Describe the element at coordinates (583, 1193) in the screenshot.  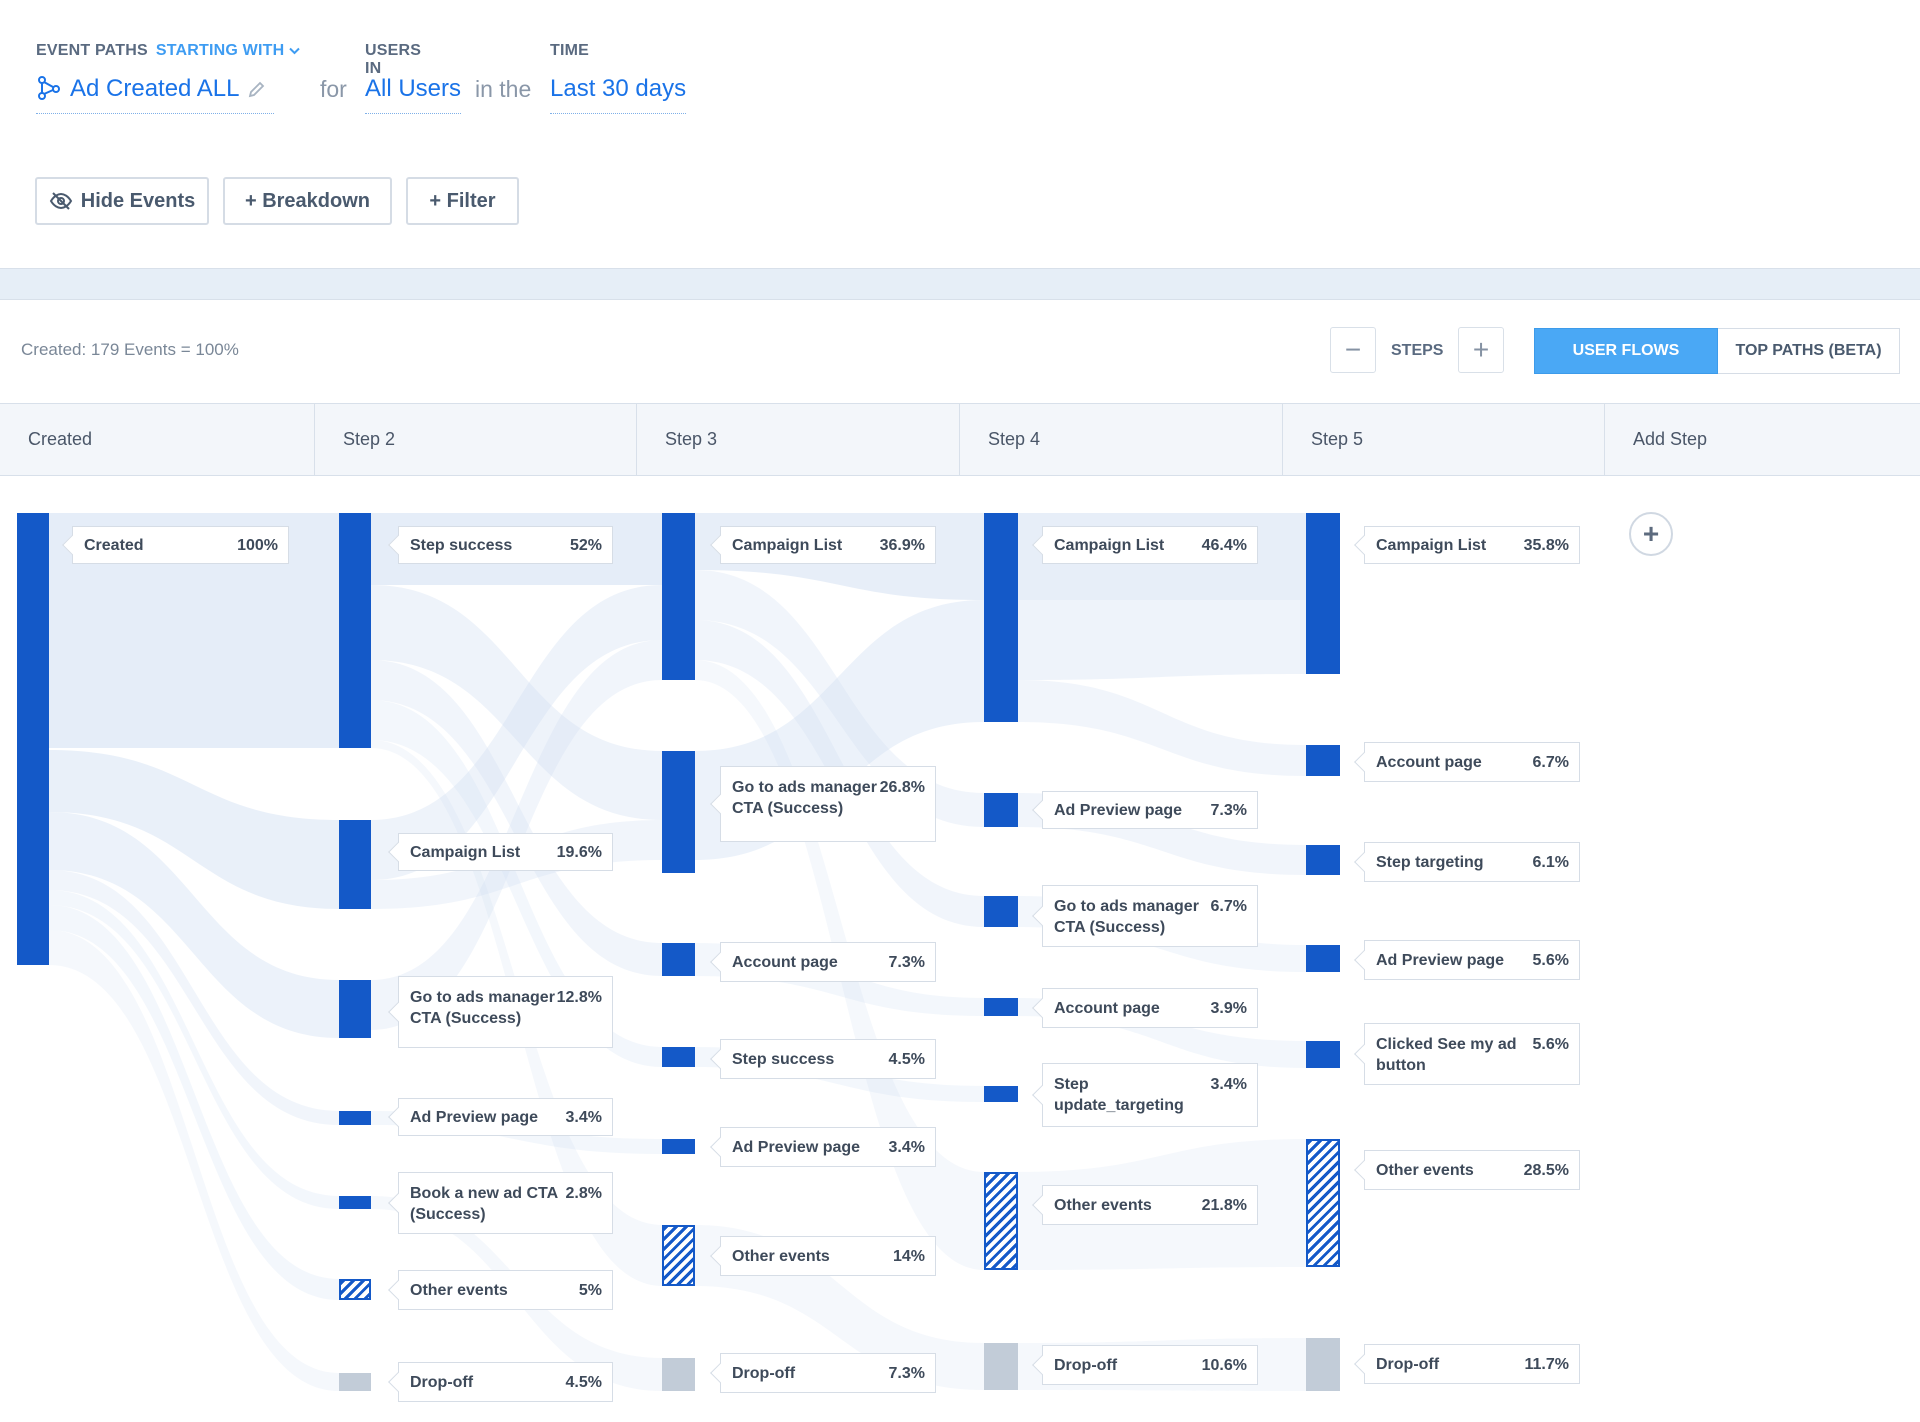
I see `flow-node-percent: 2.8%` at that location.